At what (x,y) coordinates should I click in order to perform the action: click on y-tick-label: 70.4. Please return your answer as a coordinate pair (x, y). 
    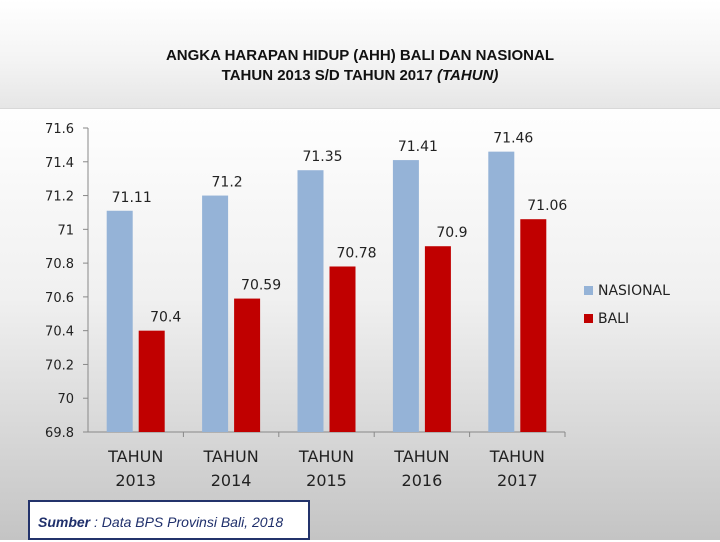
    Looking at the image, I should click on (59, 332).